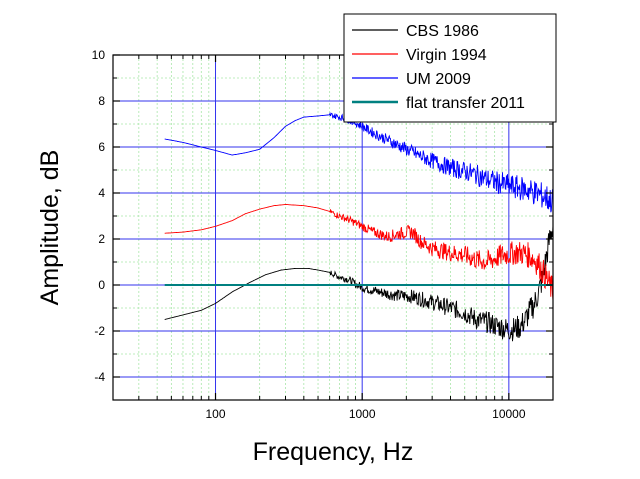  Describe the element at coordinates (101, 193) in the screenshot. I see `y-tick-label: 4` at that location.